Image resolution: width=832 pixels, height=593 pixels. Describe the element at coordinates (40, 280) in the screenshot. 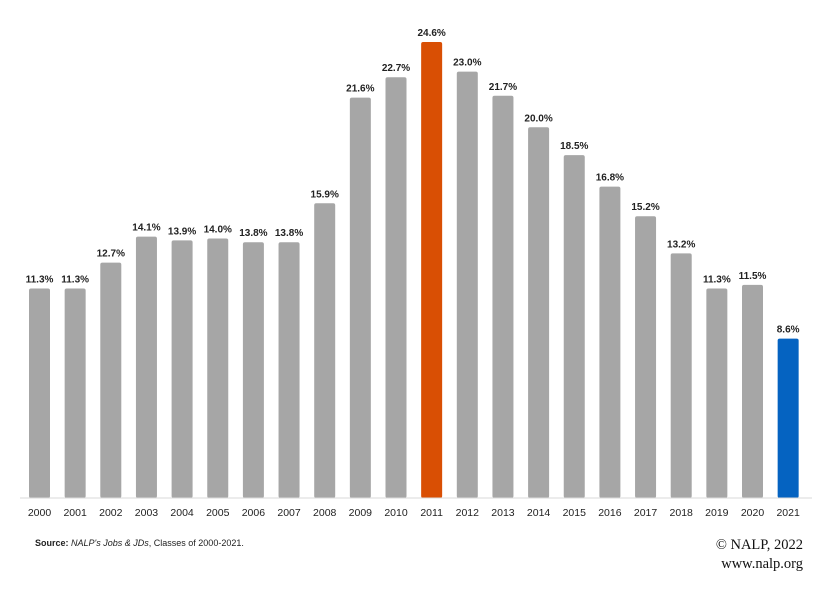

I see `value-label-2000: 11.3%` at that location.